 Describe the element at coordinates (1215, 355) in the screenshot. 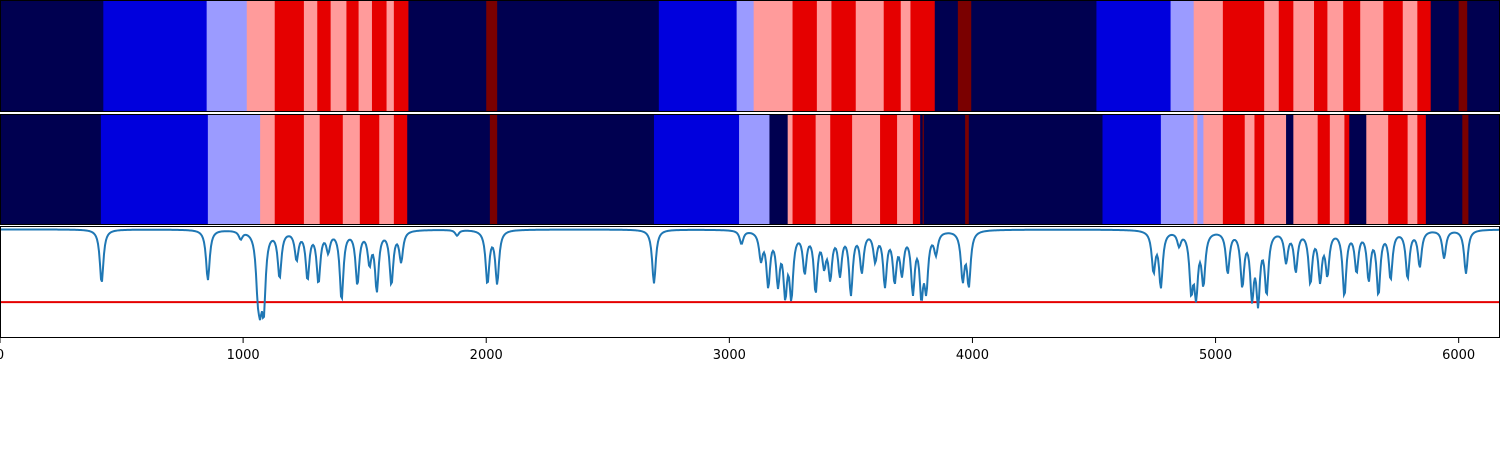

I see `x-tick-label: 5000` at that location.